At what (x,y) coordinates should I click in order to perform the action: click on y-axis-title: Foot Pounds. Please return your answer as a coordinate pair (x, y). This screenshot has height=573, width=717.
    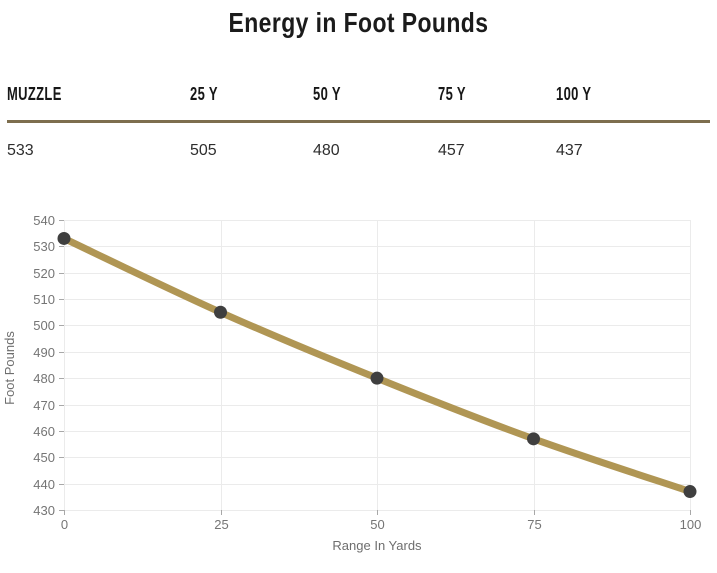
    Looking at the image, I should click on (9, 368).